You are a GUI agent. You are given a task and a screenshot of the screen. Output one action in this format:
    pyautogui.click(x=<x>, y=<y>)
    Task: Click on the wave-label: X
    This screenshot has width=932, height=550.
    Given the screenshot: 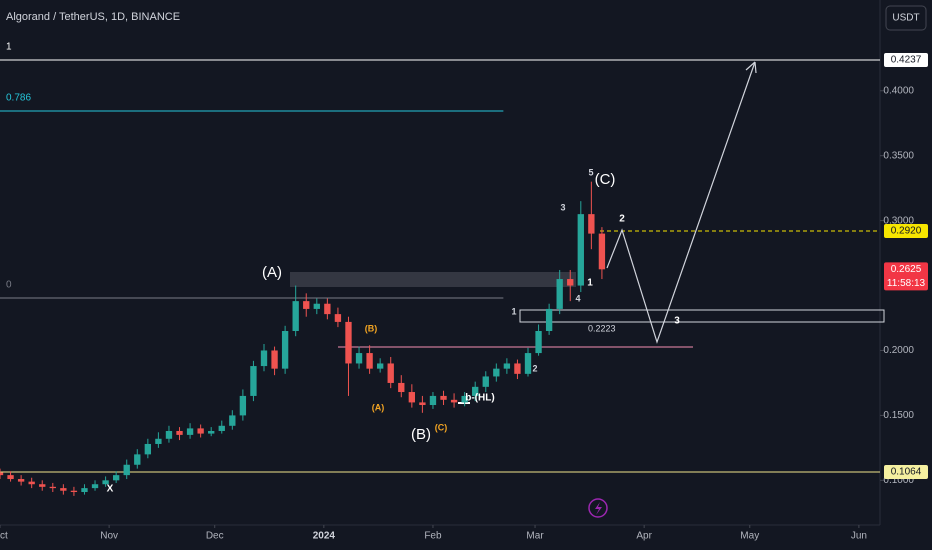 What is the action you would take?
    pyautogui.click(x=110, y=489)
    